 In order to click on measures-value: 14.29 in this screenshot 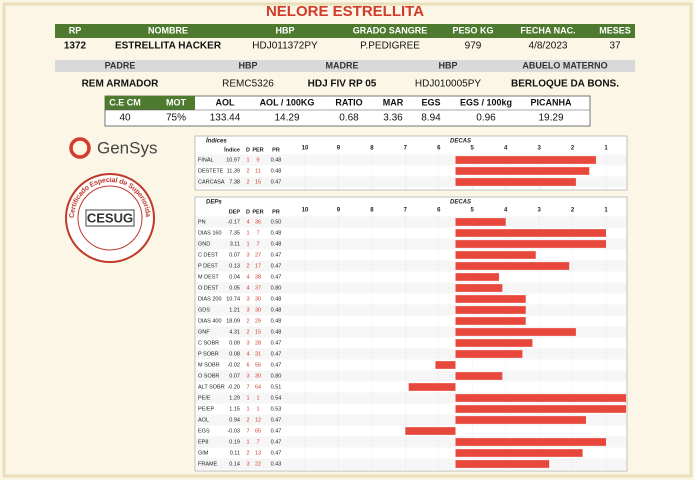, I will do `click(286, 118)`.